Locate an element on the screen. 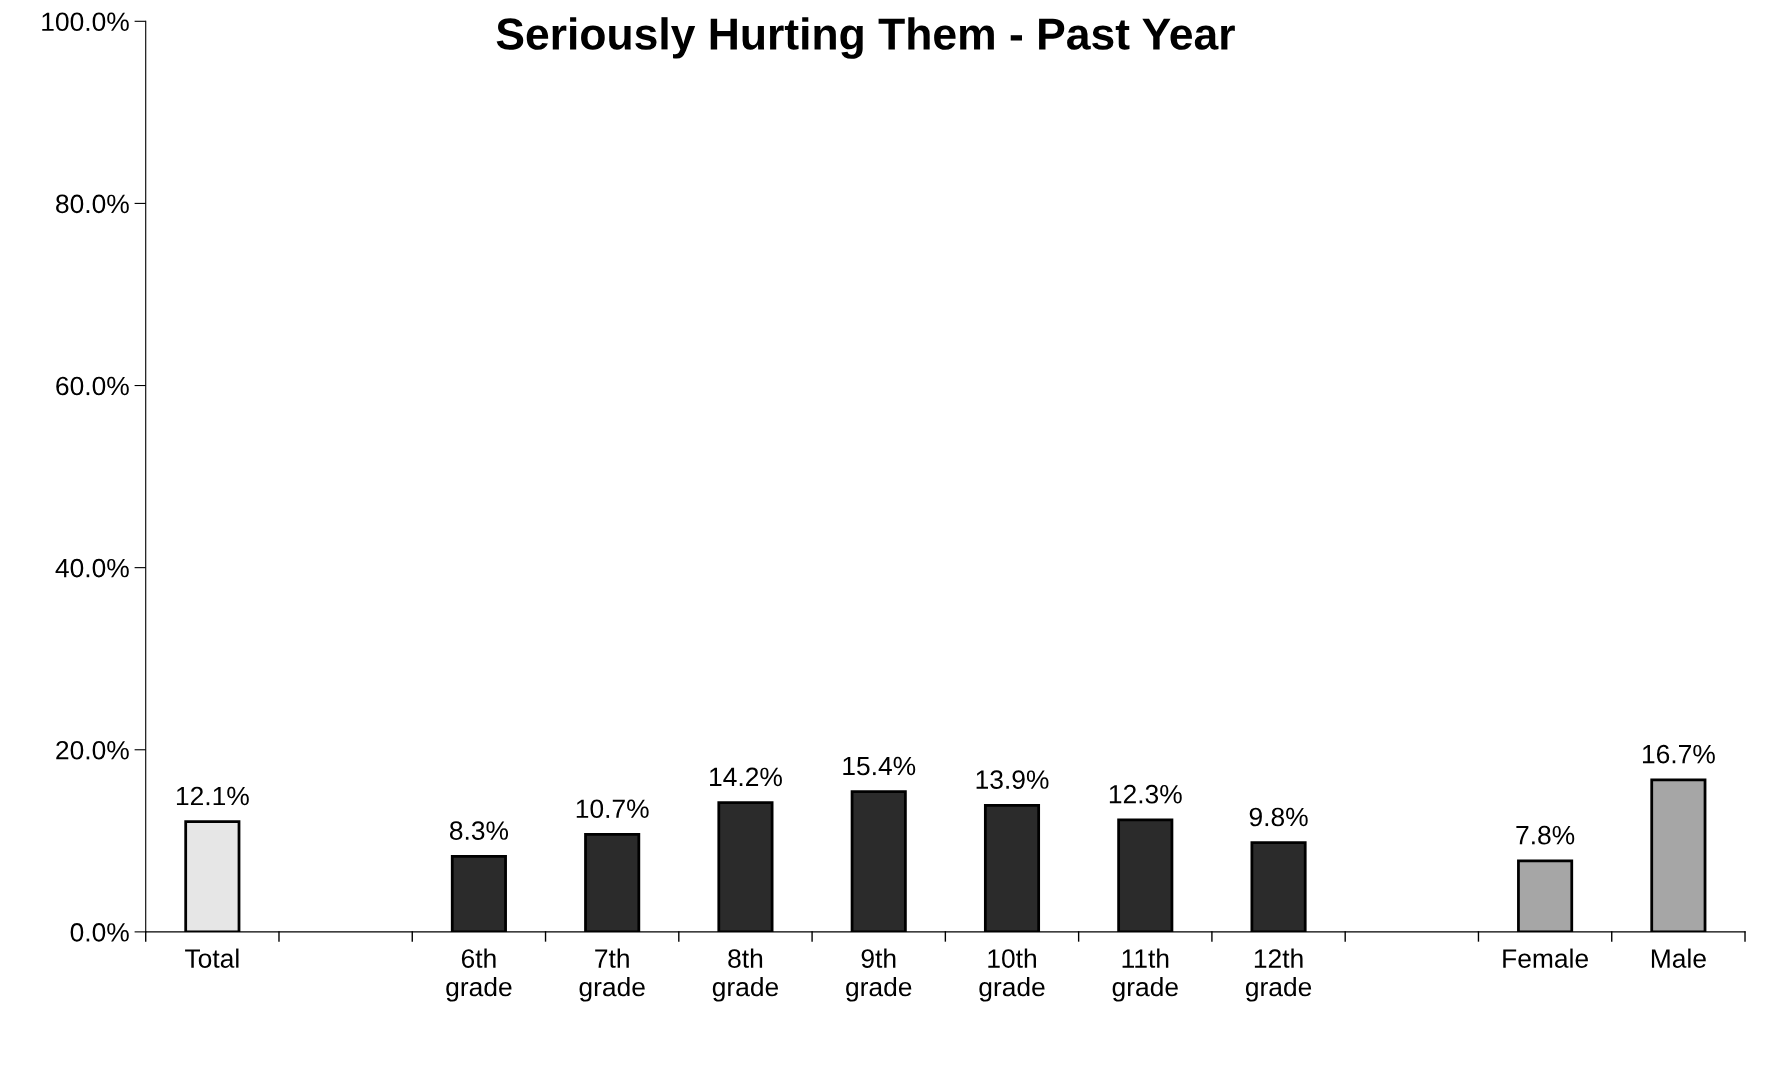 The height and width of the screenshot is (1065, 1777). x-tick-label: Male is located at coordinates (1678, 958).